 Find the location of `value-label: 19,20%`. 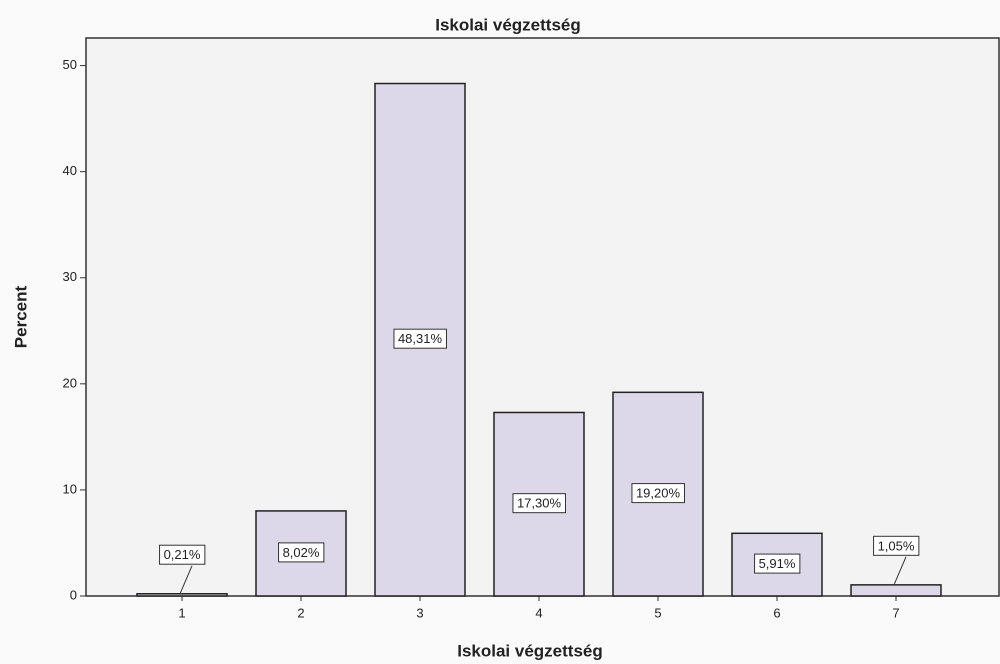

value-label: 19,20% is located at coordinates (658, 493).